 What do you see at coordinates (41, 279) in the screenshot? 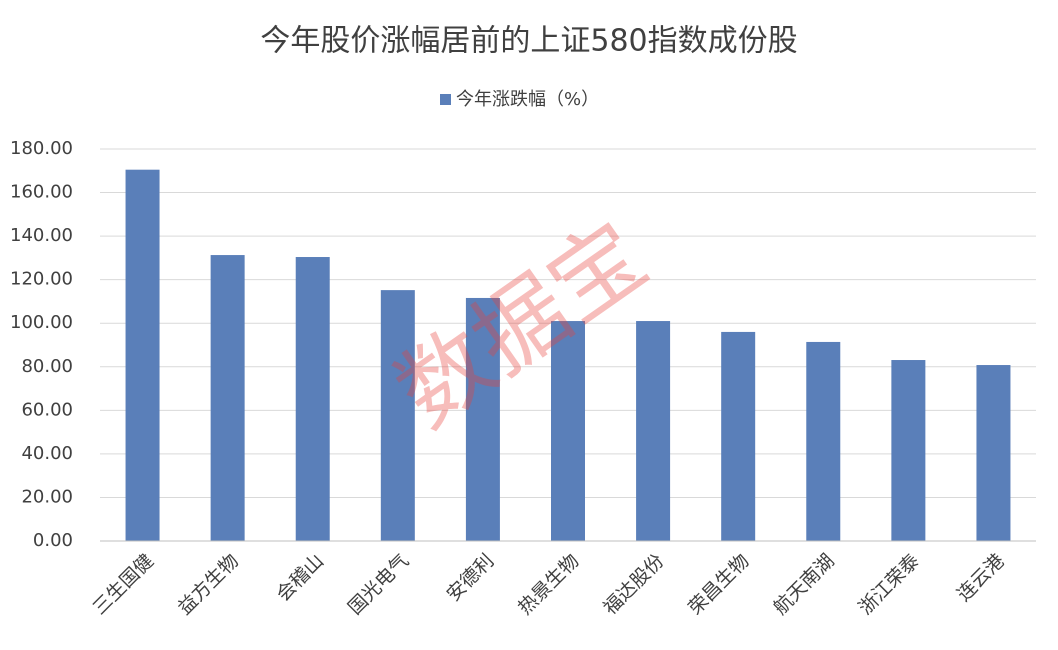
I see `y-tick-label: 120.00` at bounding box center [41, 279].